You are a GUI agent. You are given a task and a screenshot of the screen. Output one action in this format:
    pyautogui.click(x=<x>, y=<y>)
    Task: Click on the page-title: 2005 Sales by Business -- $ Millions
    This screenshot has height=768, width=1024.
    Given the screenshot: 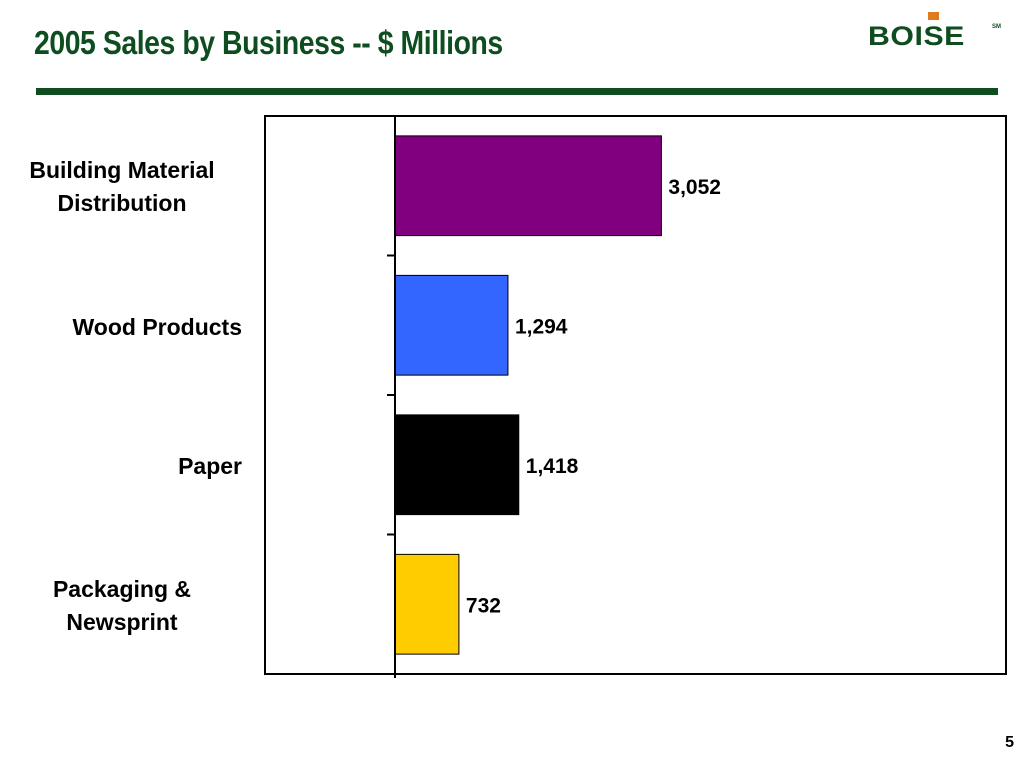 What is the action you would take?
    pyautogui.click(x=268, y=42)
    